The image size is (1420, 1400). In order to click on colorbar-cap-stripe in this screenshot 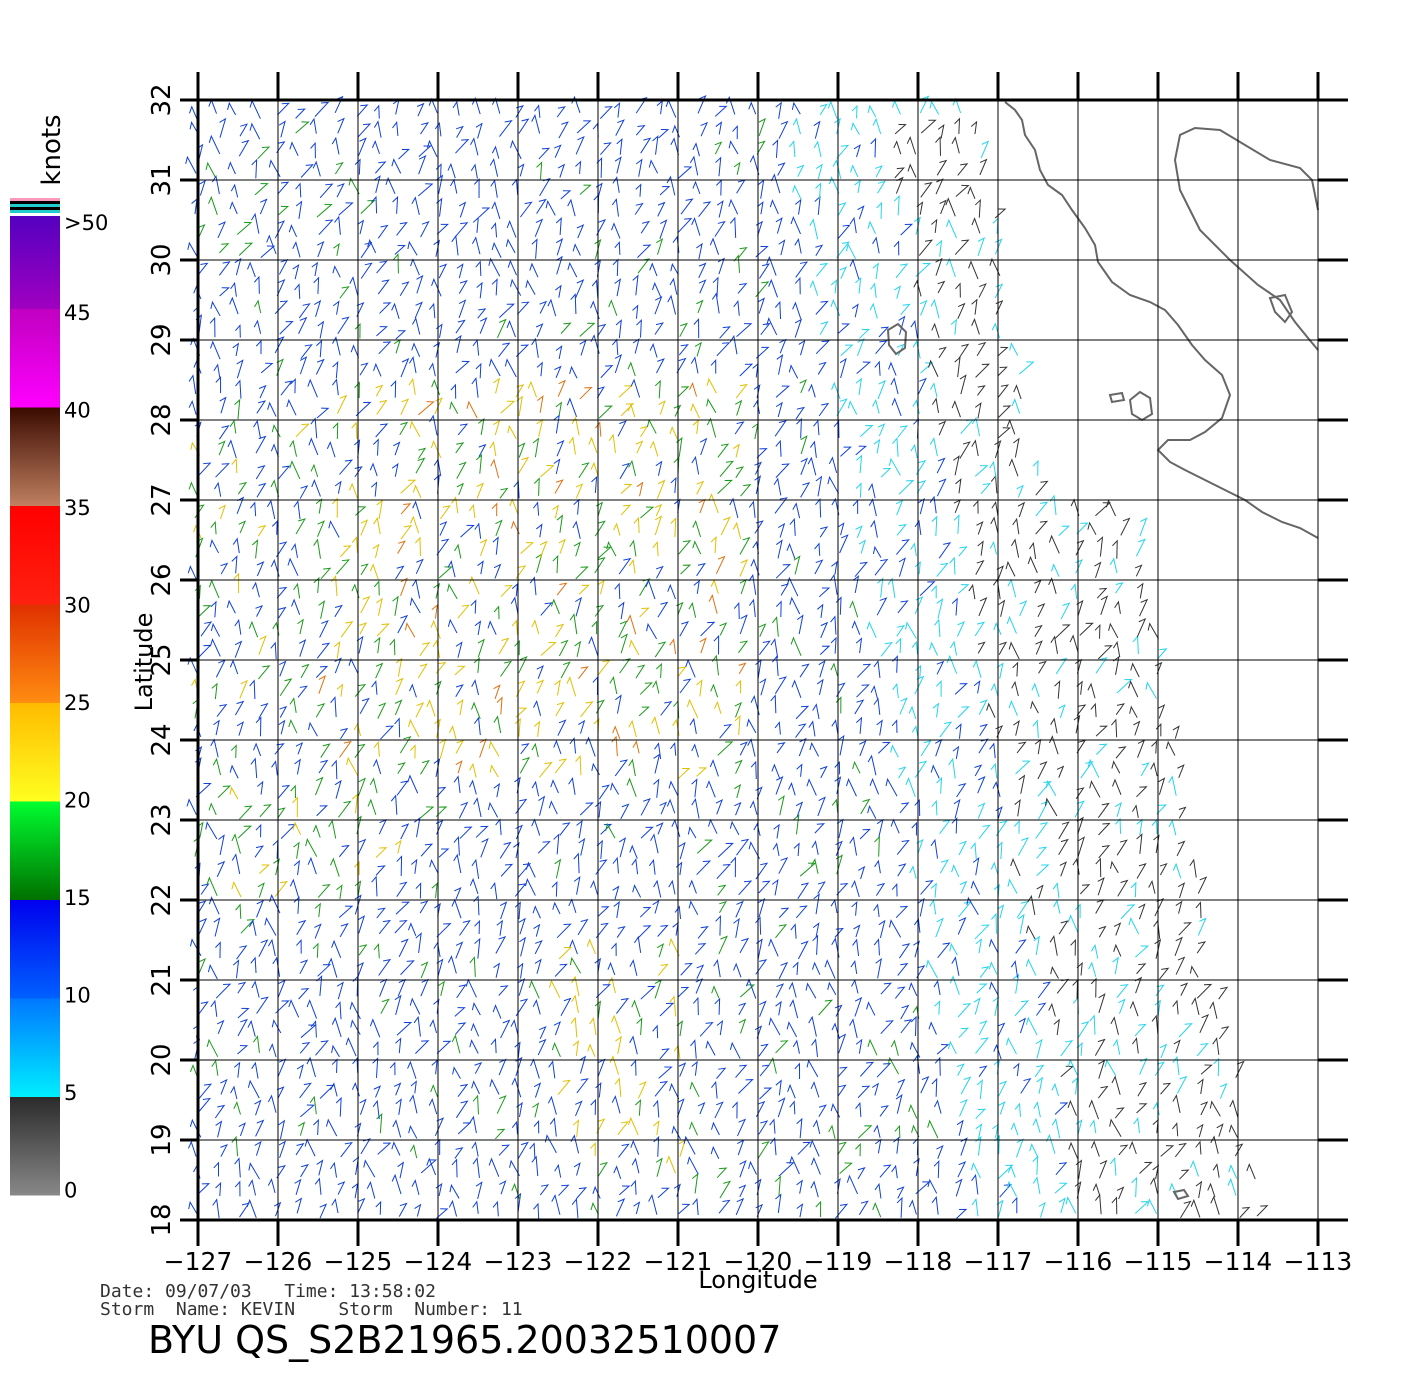, I will do `click(35, 202)`.